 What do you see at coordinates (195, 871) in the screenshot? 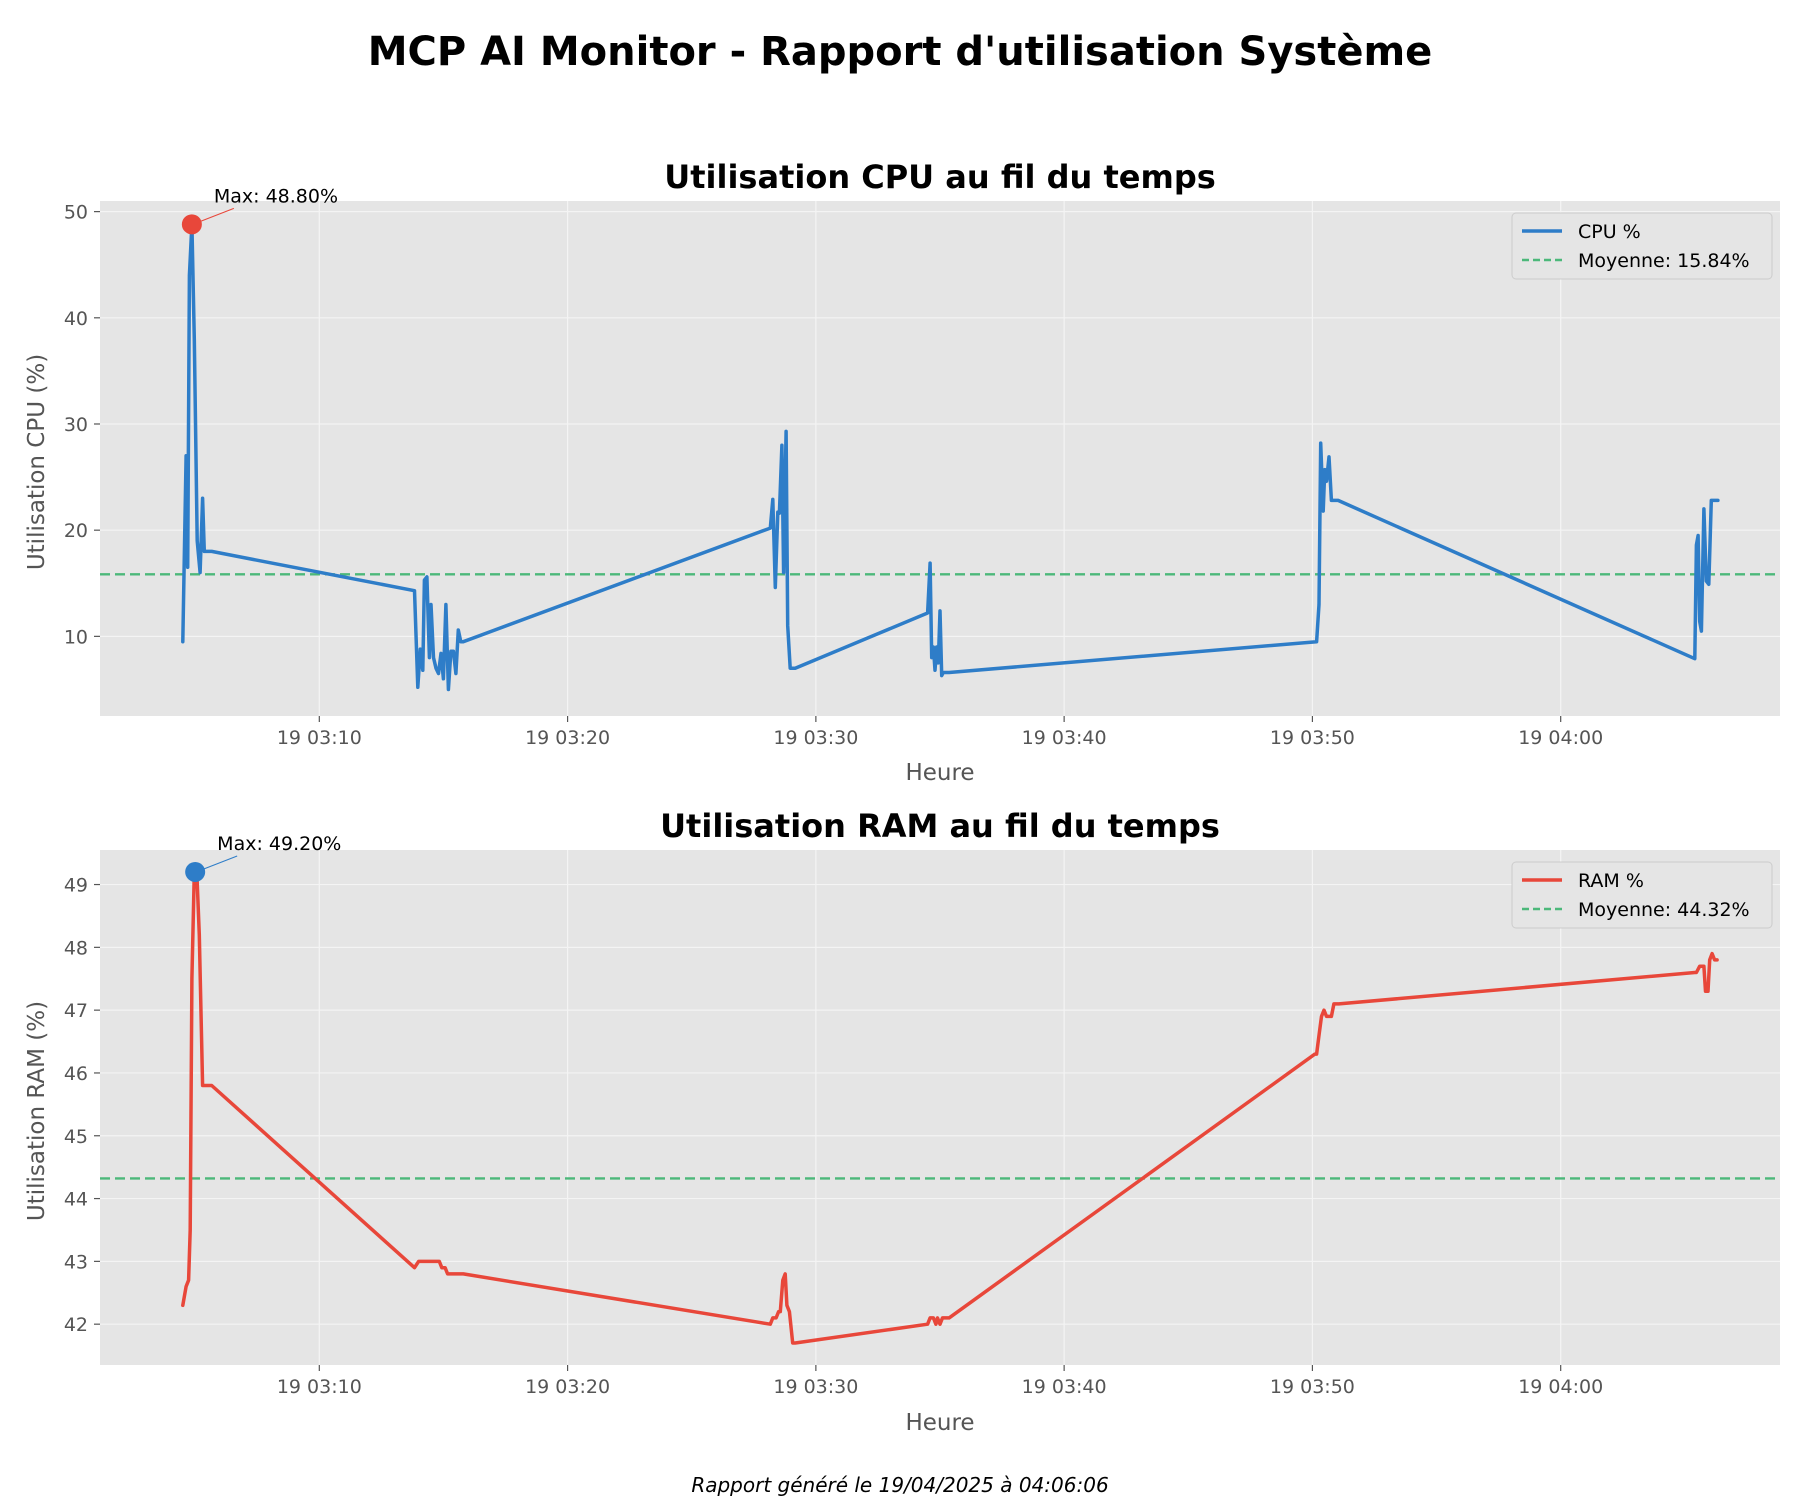
I see `ram-max-marker` at bounding box center [195, 871].